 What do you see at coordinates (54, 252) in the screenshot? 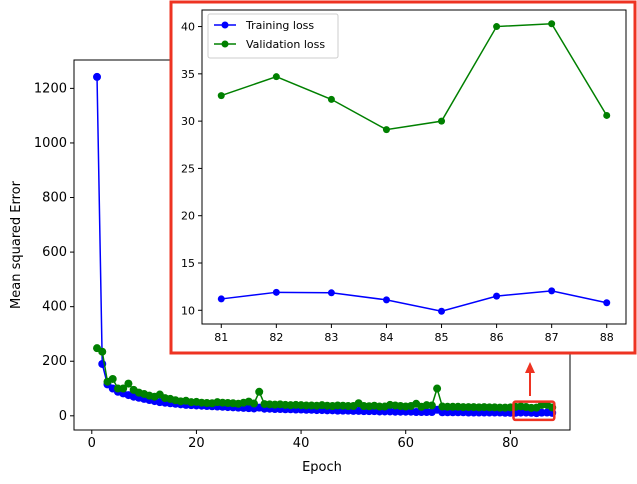
I see `y-tick-label: 600` at bounding box center [54, 252].